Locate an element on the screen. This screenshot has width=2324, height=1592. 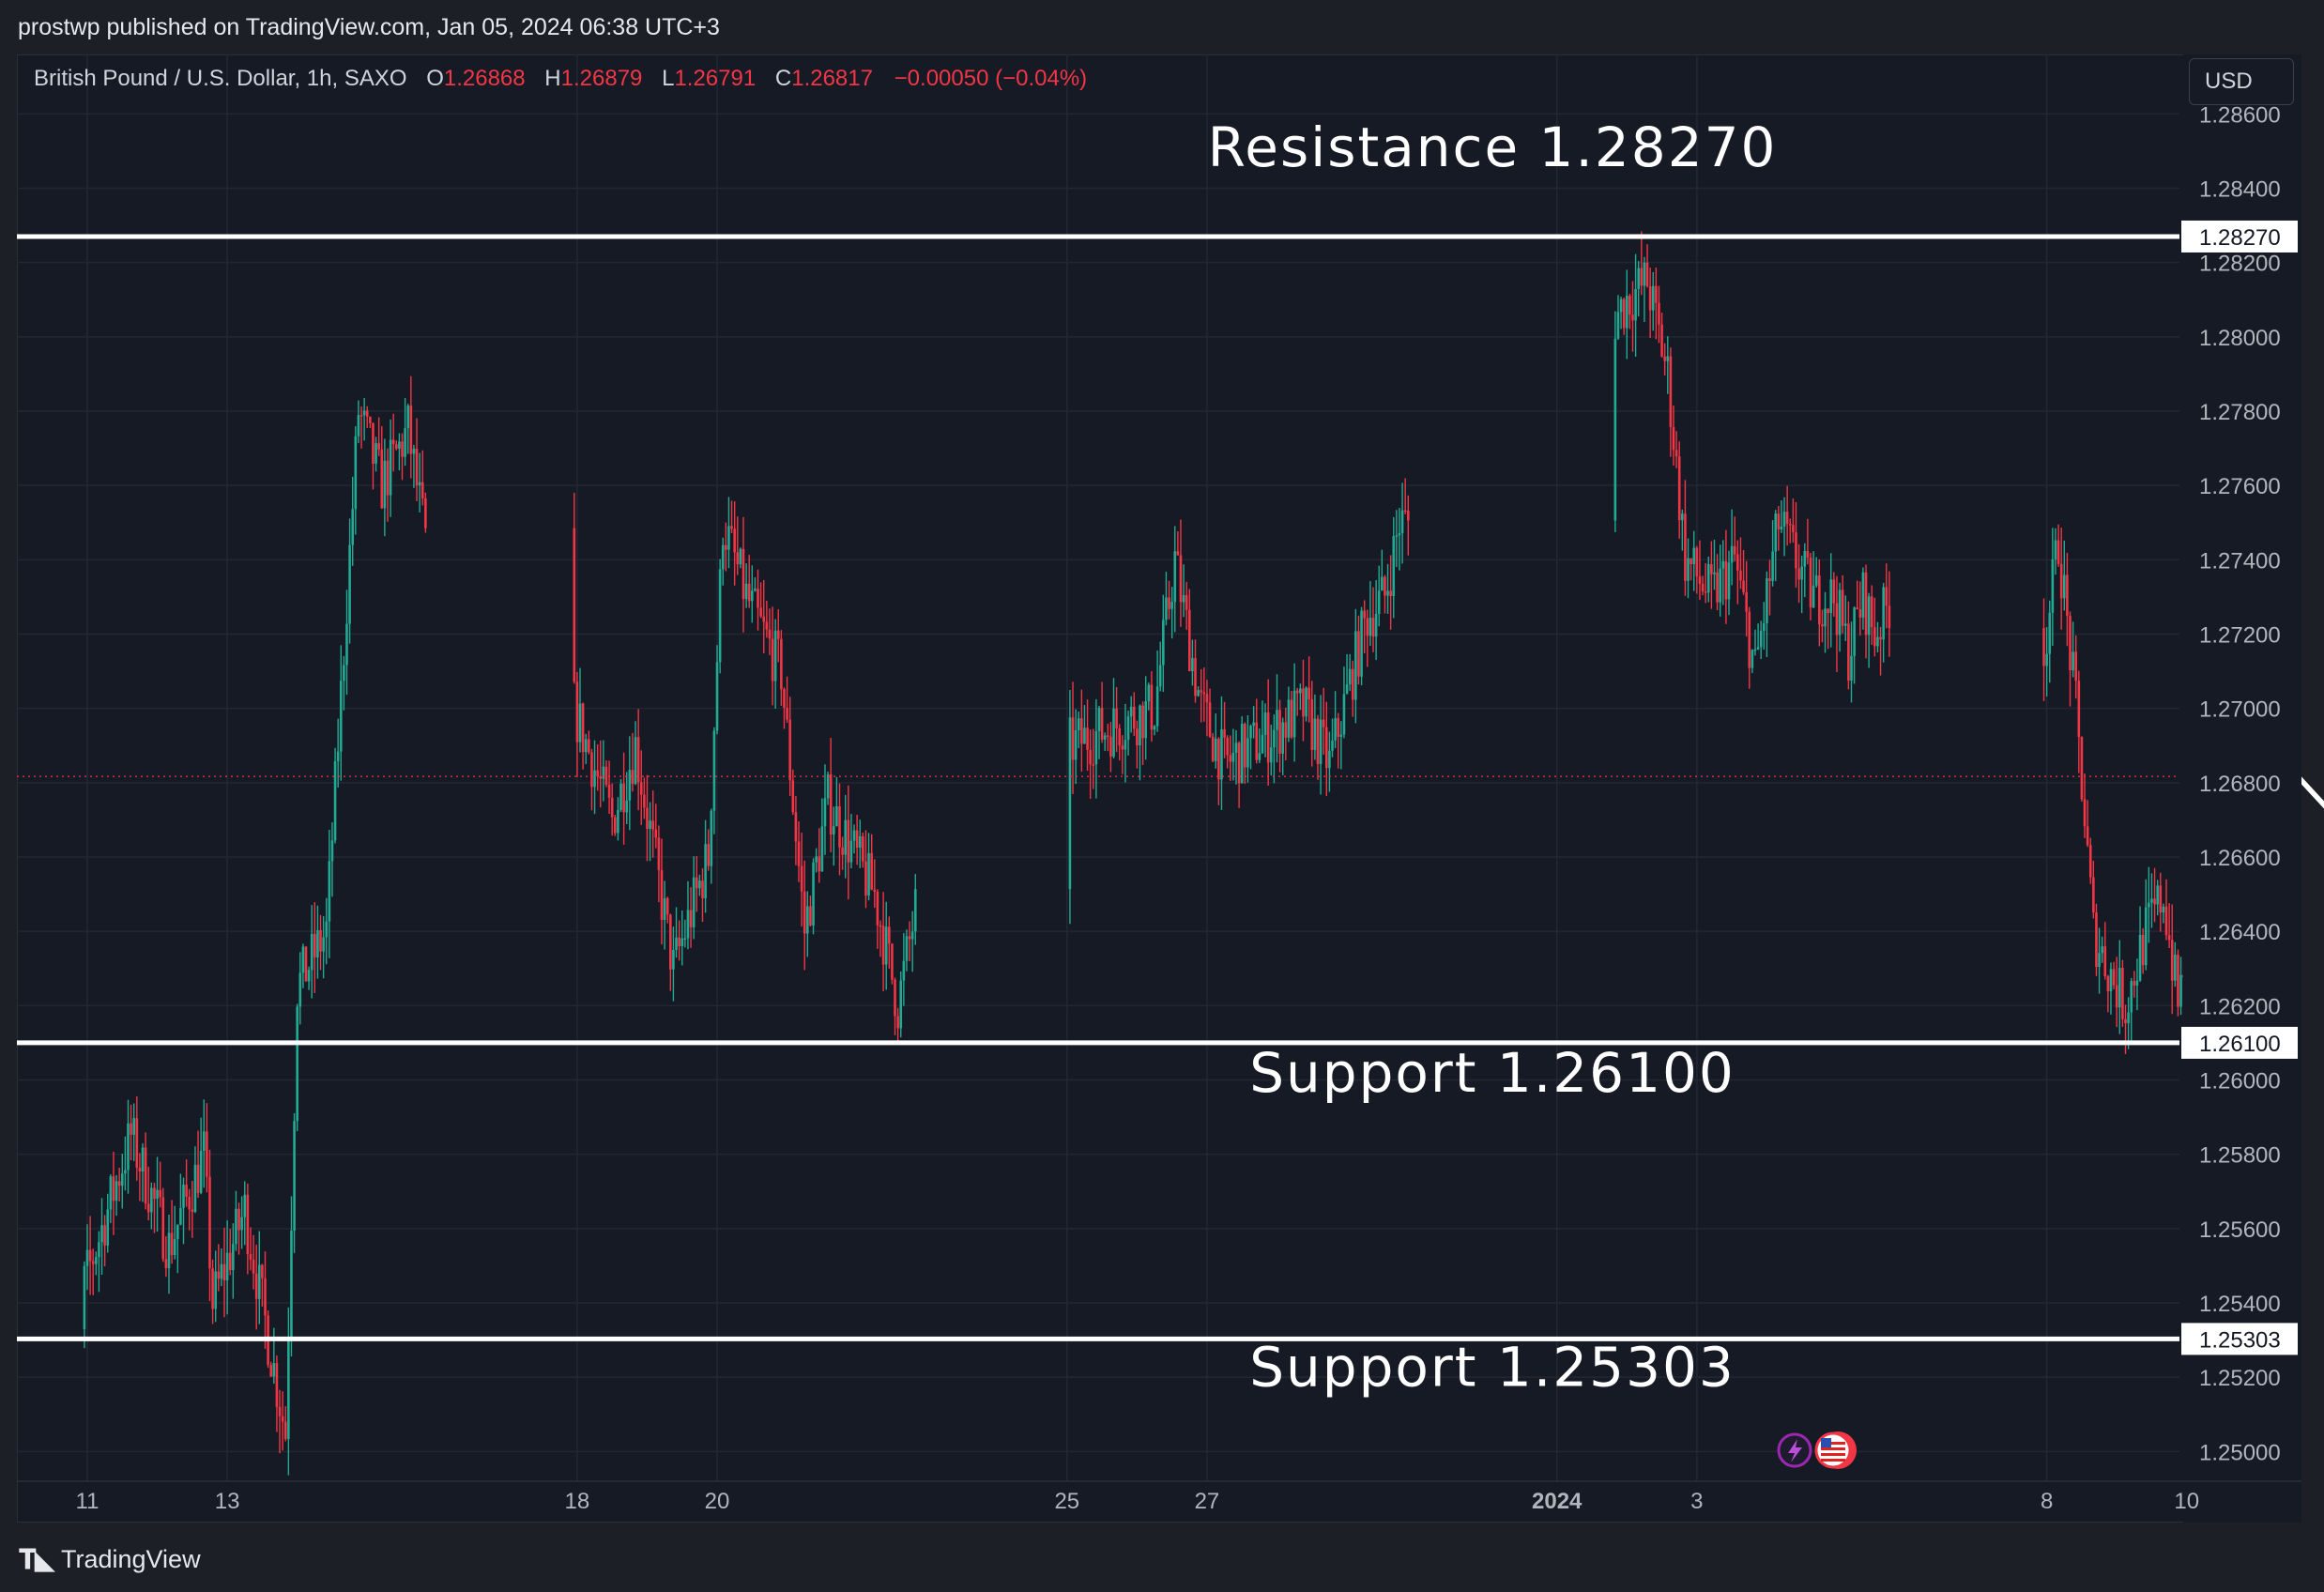
change-value: −0.00050 (−0.04%) is located at coordinates (991, 78).